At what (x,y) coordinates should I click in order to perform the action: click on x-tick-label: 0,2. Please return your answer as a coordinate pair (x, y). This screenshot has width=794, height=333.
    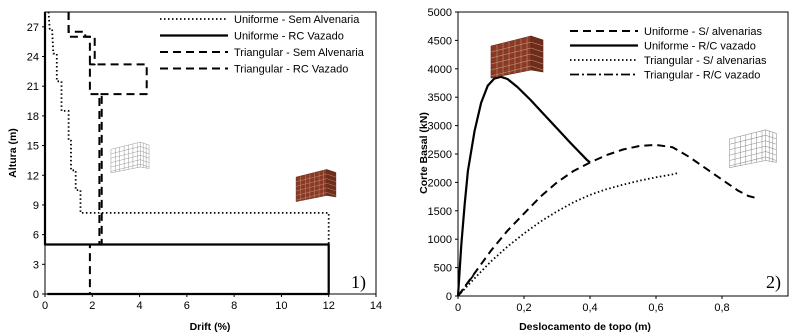
    Looking at the image, I should click on (523, 308).